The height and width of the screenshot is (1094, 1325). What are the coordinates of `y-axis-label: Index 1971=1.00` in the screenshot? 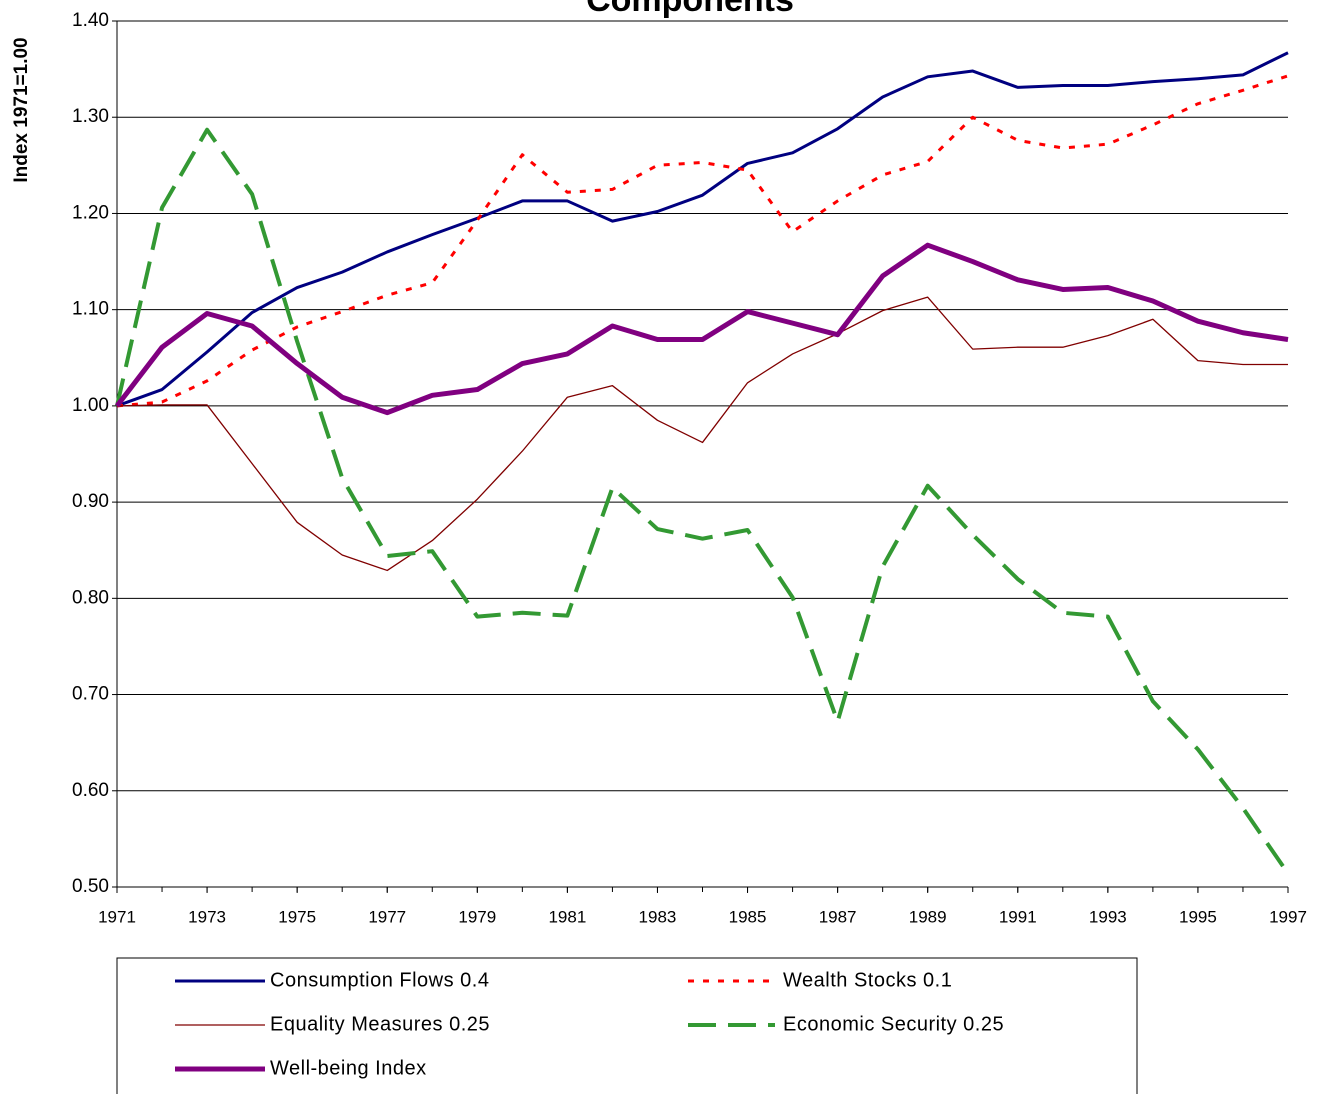 It's located at (21, 109).